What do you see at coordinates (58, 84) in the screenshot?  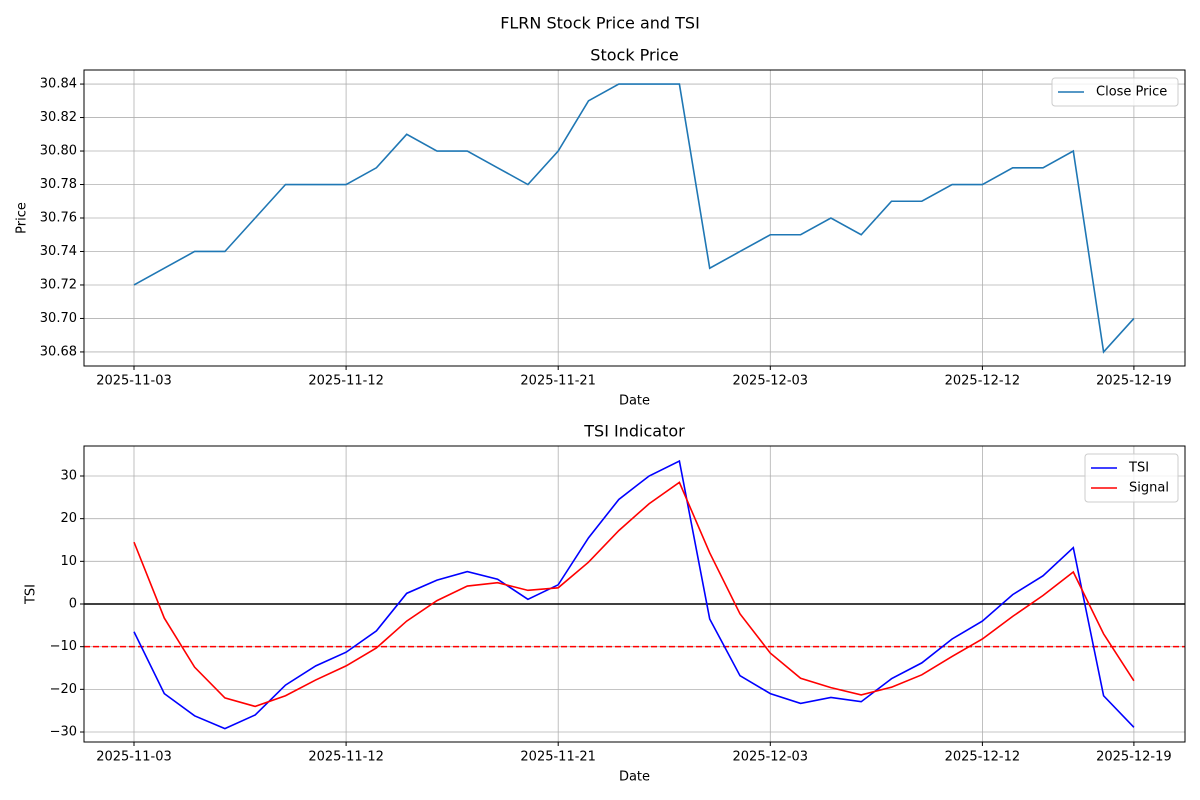 I see `y-tick-label: 30.84` at bounding box center [58, 84].